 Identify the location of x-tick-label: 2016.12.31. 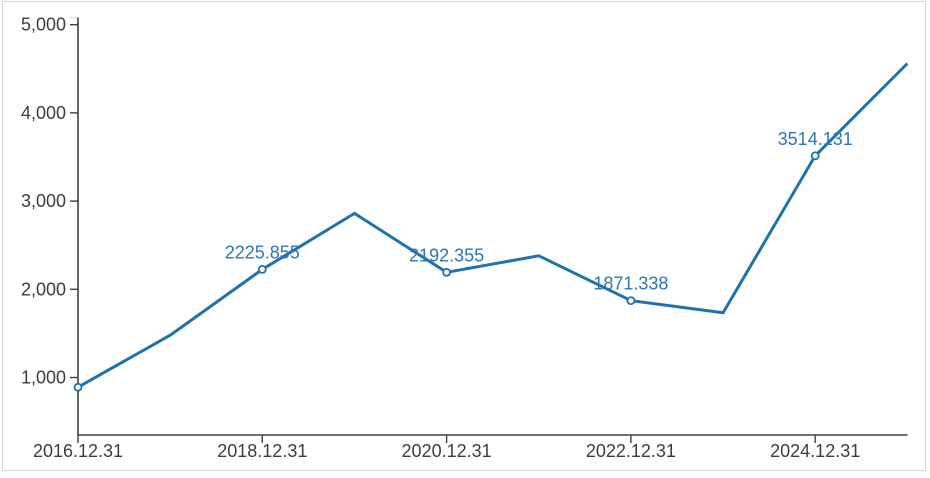
(78, 451).